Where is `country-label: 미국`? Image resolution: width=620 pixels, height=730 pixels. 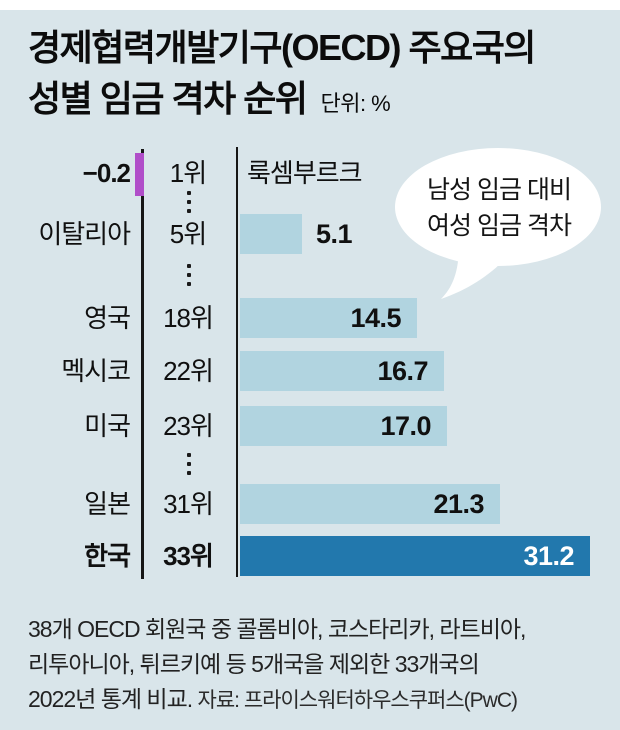
country-label: 미국 is located at coordinates (107, 426).